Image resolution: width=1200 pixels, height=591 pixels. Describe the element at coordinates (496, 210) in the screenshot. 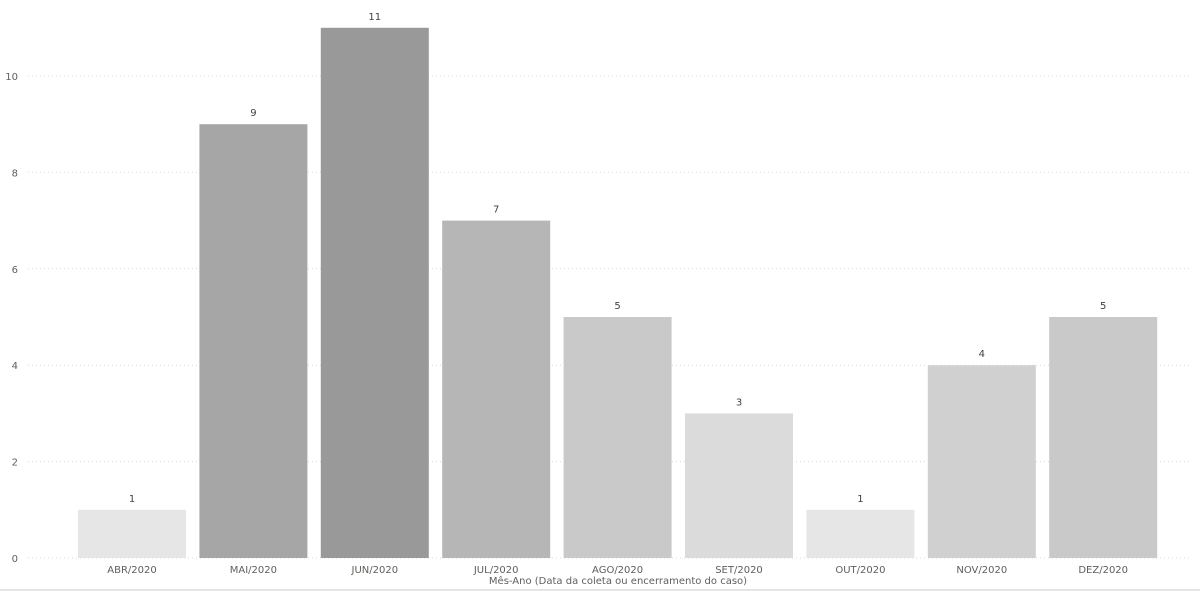

I see `data-label: 7` at that location.